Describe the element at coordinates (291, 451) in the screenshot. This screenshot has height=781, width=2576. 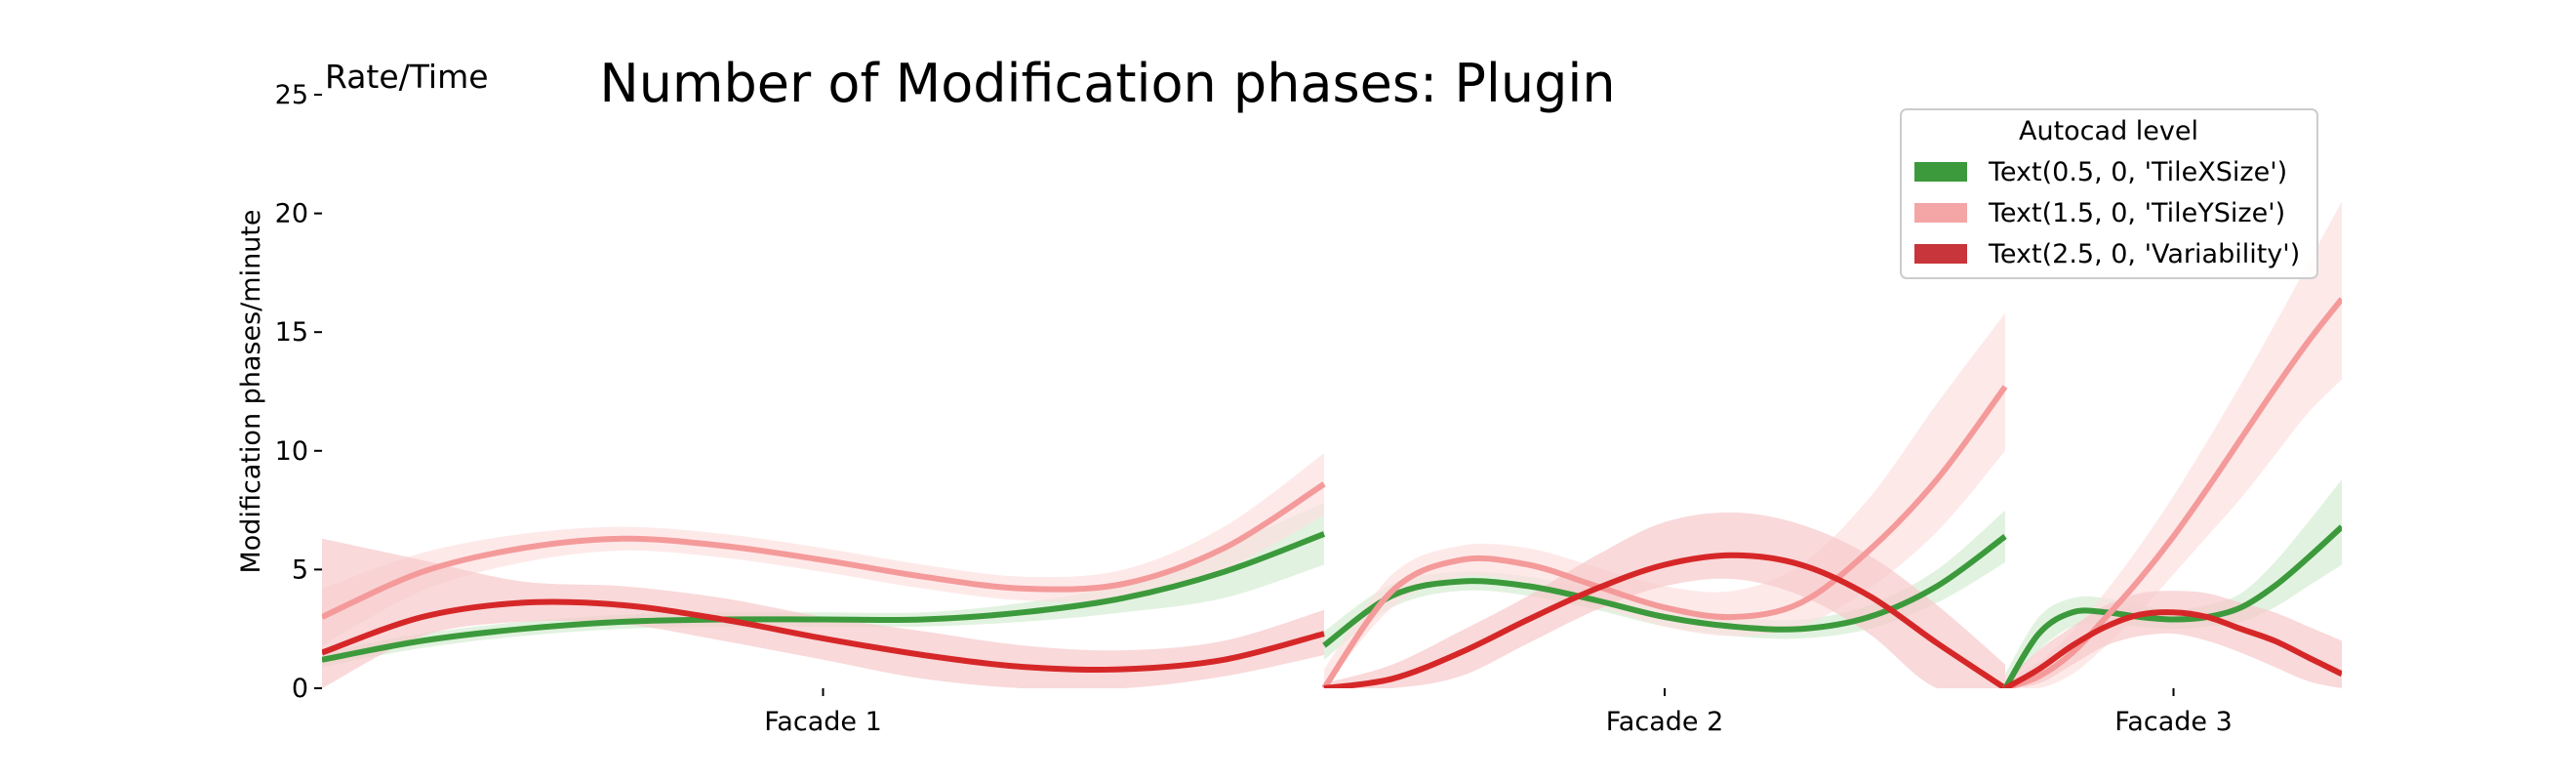
I see `y-tick-label: 10` at that location.